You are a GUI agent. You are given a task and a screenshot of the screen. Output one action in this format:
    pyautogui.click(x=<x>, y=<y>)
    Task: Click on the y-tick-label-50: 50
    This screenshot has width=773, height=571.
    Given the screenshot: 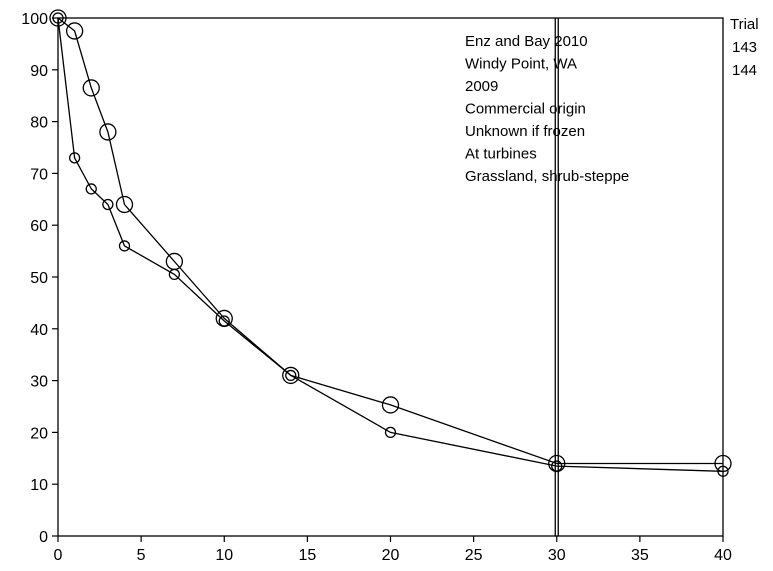 What is the action you would take?
    pyautogui.click(x=39, y=278)
    